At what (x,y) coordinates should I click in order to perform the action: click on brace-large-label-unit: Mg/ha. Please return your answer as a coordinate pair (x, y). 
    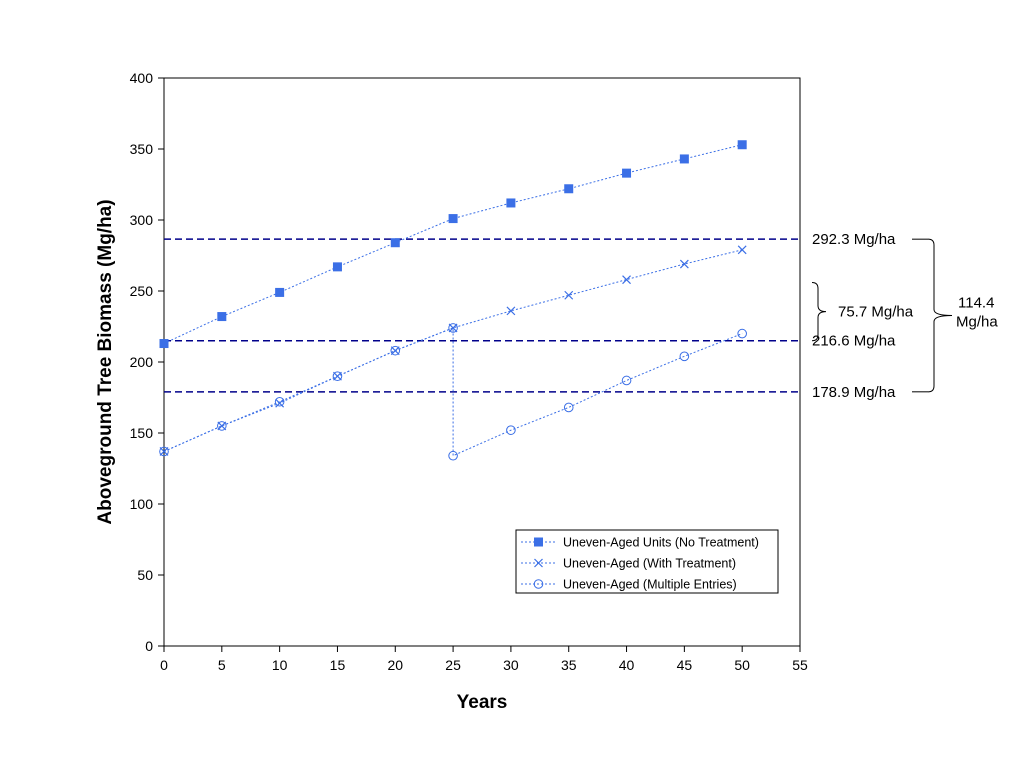
    Looking at the image, I should click on (977, 321).